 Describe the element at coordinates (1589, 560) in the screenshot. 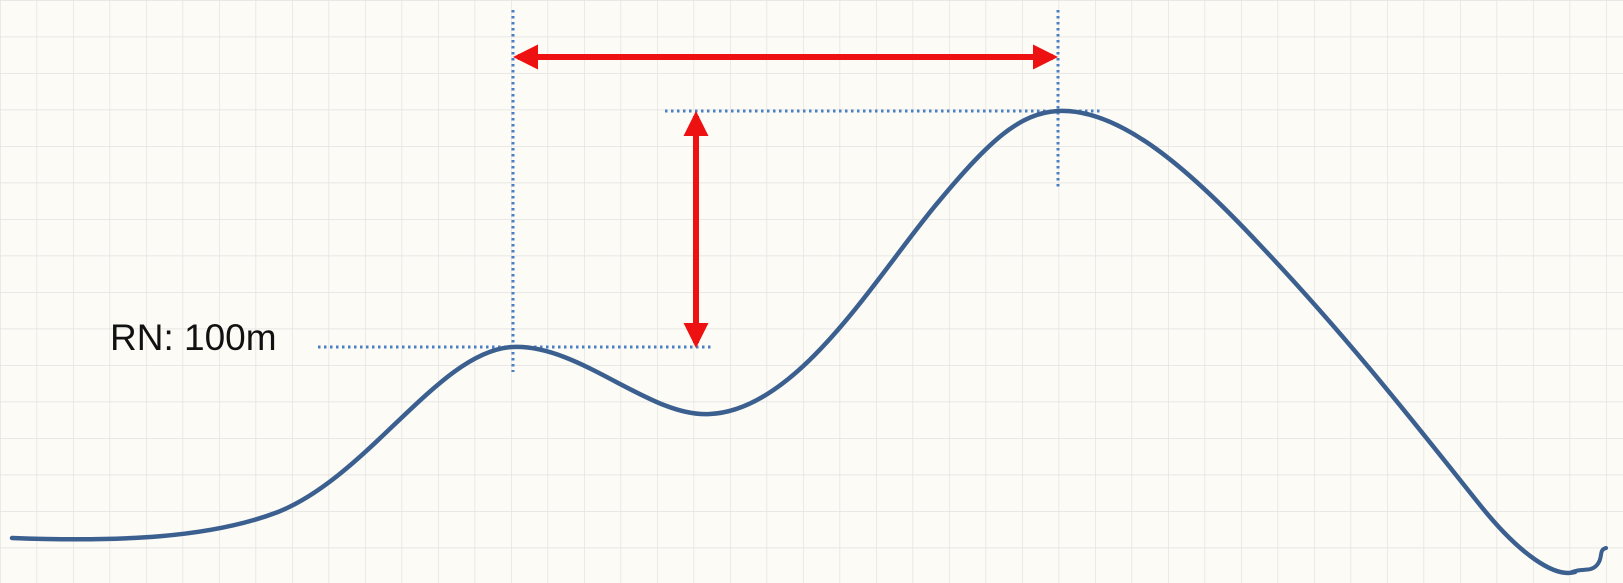

I see `squiggle-mark-icon` at that location.